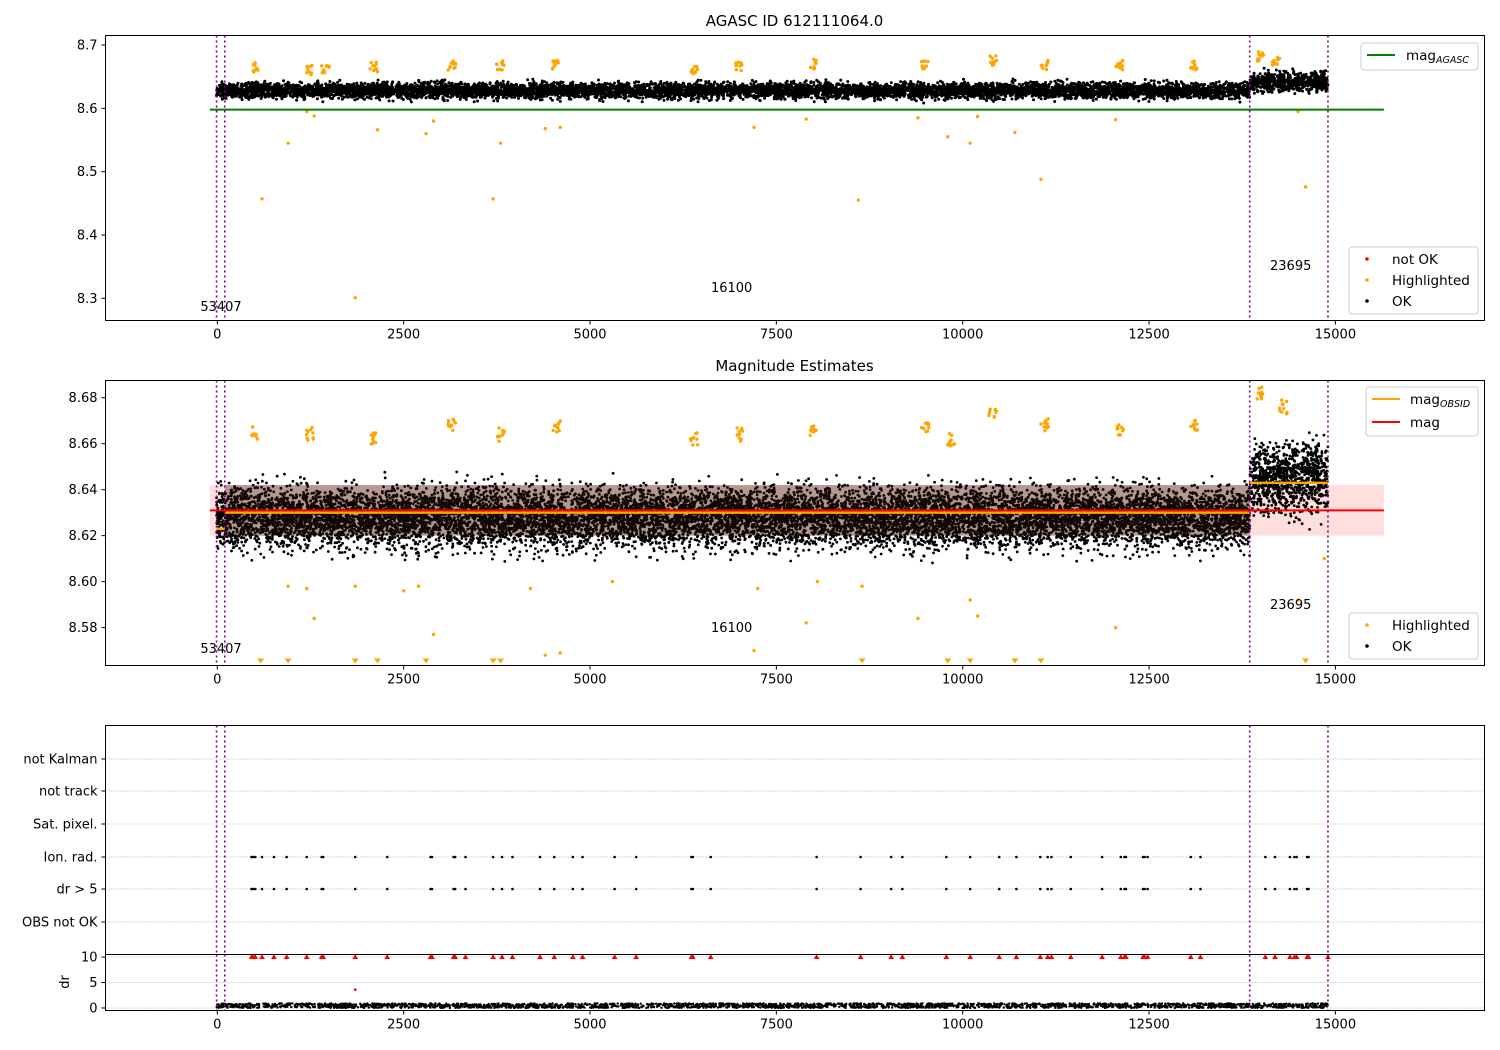  I want to click on agasc-panel-title: AGASC ID 612111064.0, so click(795, 21).